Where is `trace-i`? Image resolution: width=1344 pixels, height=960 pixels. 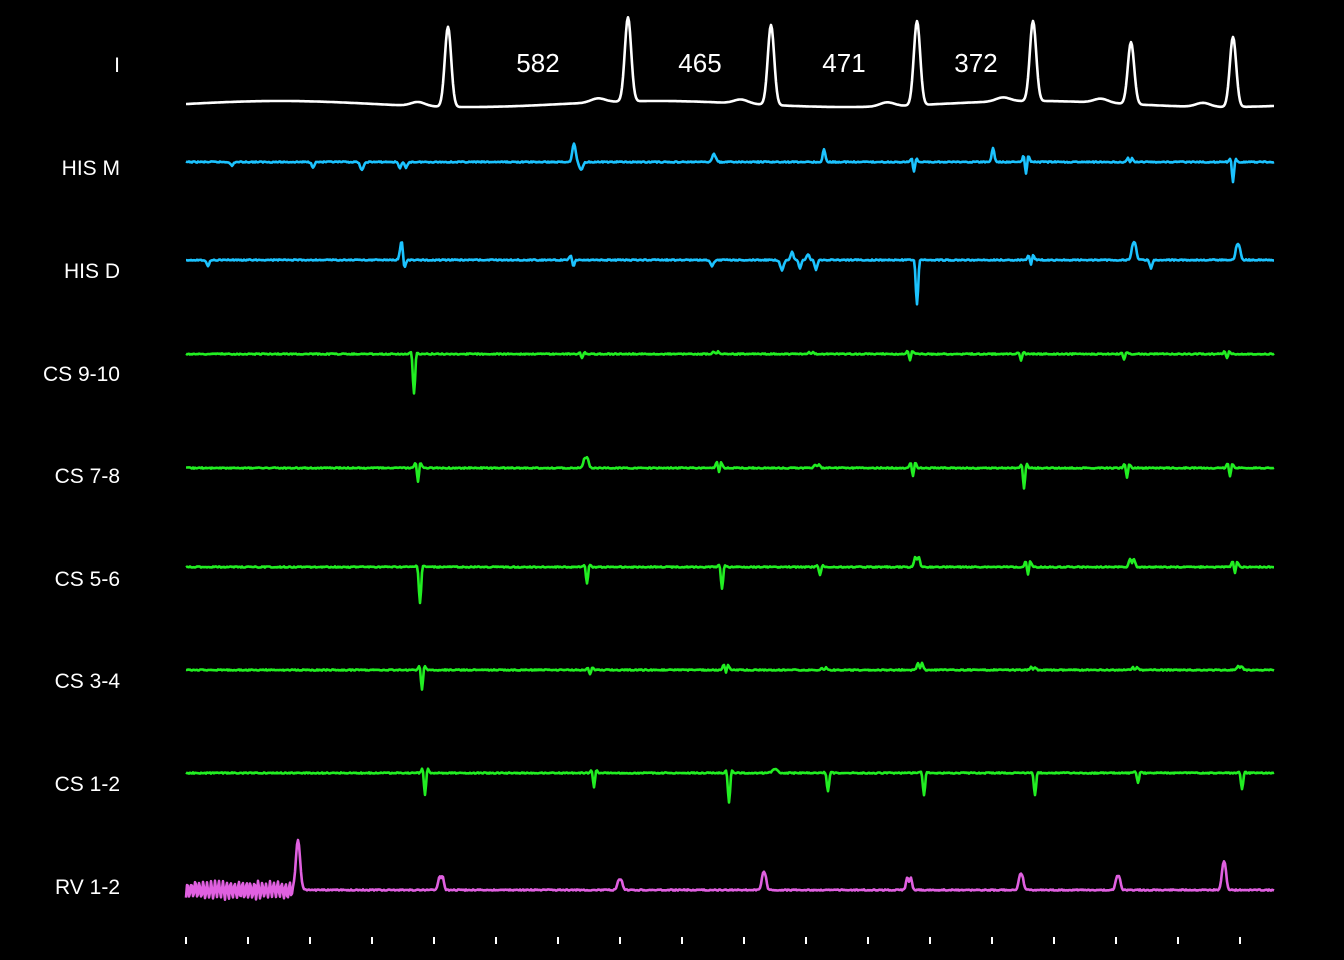 trace-i is located at coordinates (730, 62).